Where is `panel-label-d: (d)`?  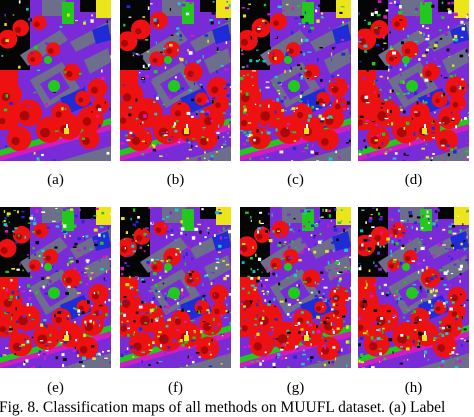
panel-label-d: (d) is located at coordinates (413, 180).